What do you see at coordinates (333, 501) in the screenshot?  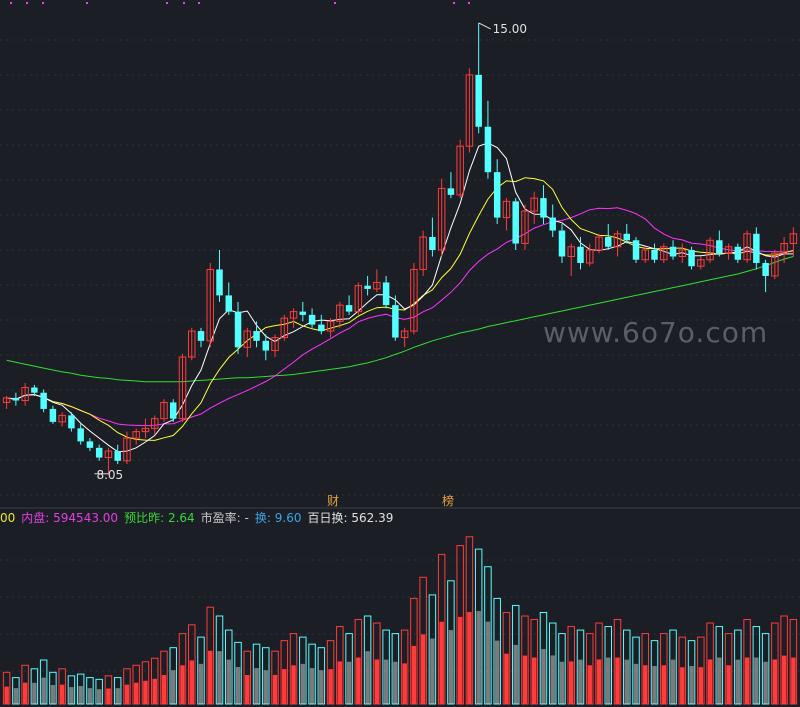 I see `finance-badge: 财` at bounding box center [333, 501].